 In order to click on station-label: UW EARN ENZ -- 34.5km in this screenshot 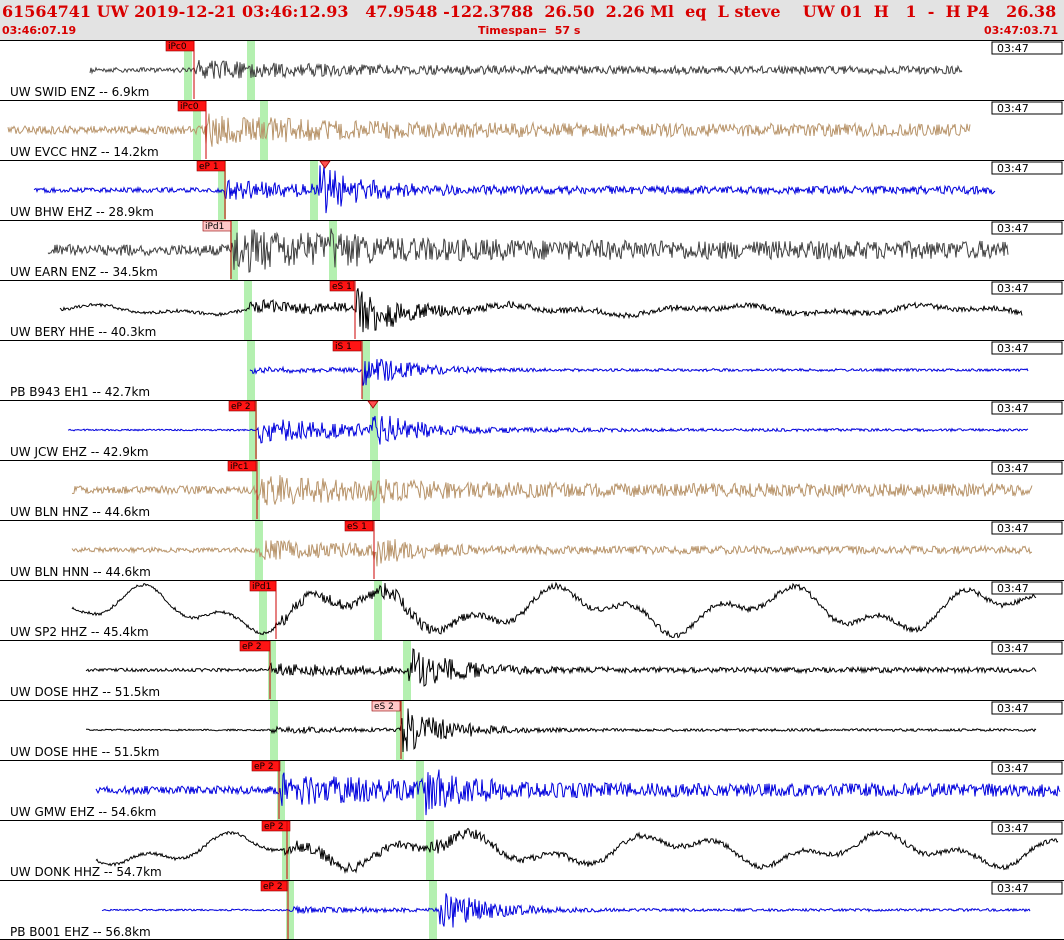, I will do `click(84, 272)`.